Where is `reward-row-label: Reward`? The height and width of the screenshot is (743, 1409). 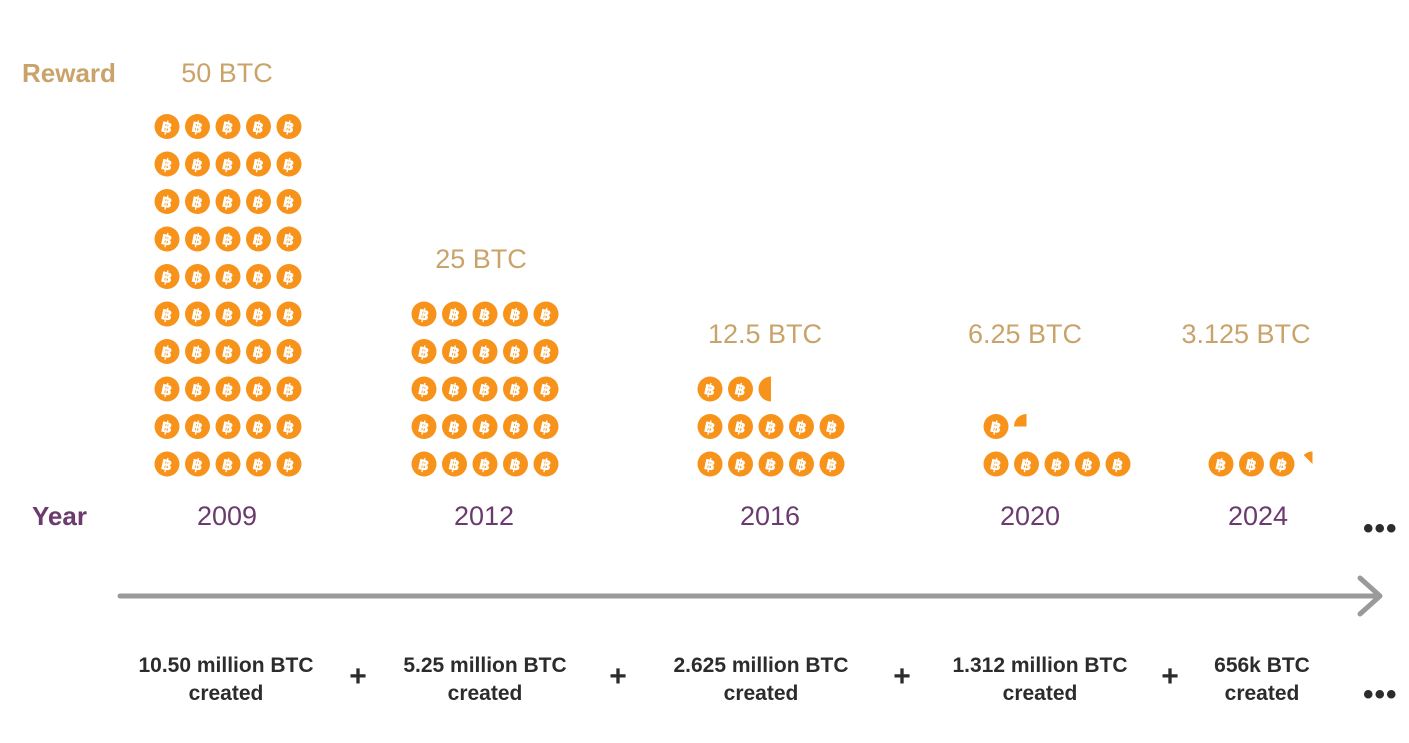 reward-row-label: Reward is located at coordinates (69, 73).